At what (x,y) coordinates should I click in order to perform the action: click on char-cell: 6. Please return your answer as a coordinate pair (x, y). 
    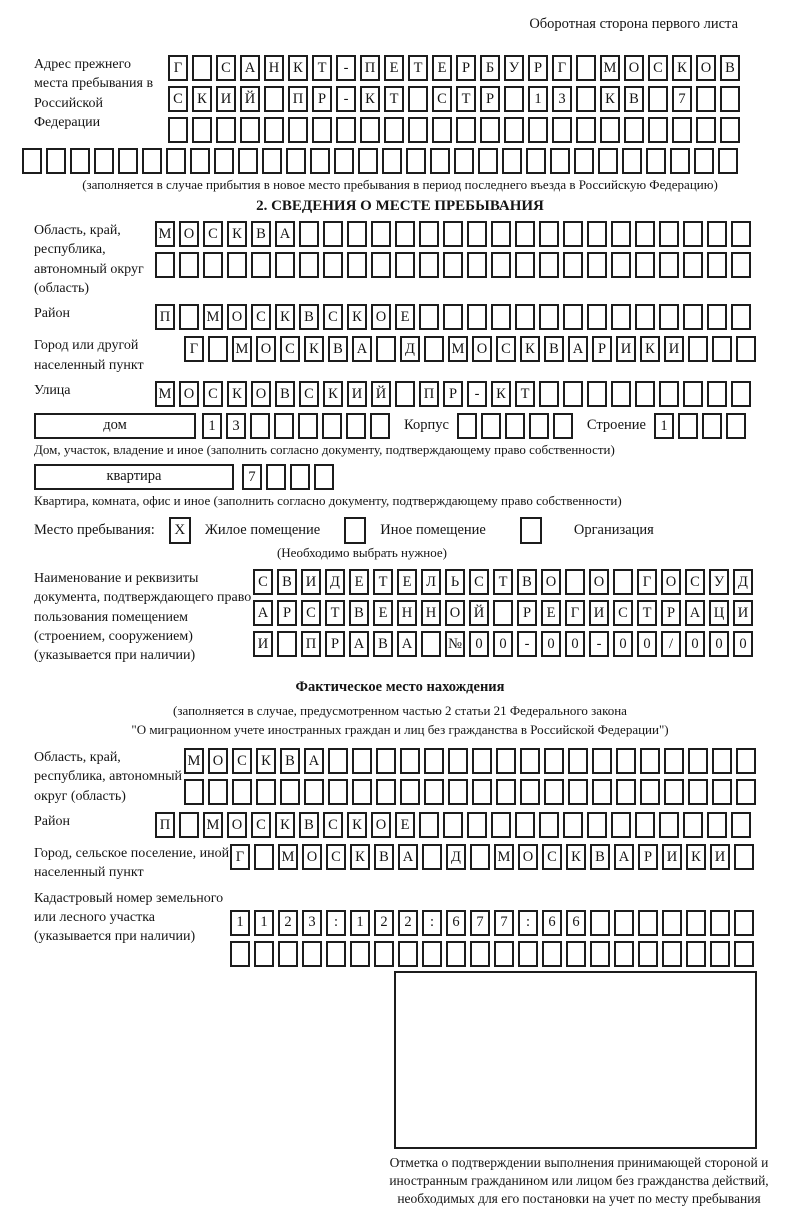
    Looking at the image, I should click on (552, 922).